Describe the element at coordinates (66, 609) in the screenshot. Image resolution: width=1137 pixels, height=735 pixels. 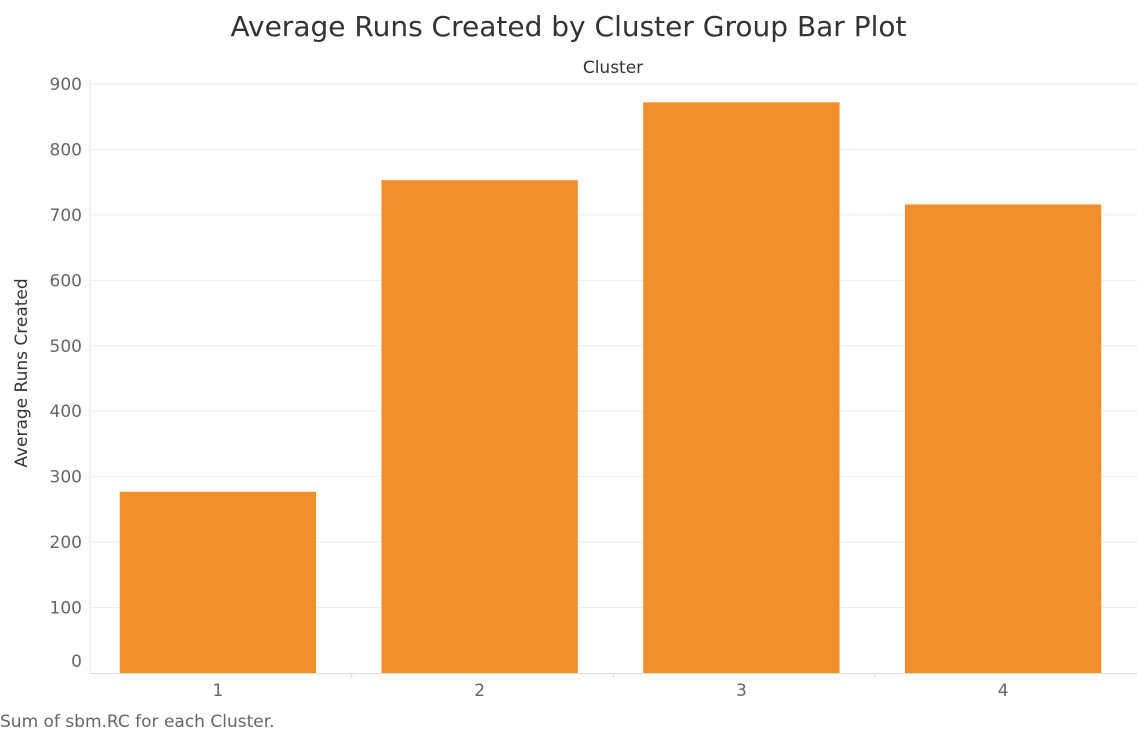
I see `y-tick-label: 100` at that location.